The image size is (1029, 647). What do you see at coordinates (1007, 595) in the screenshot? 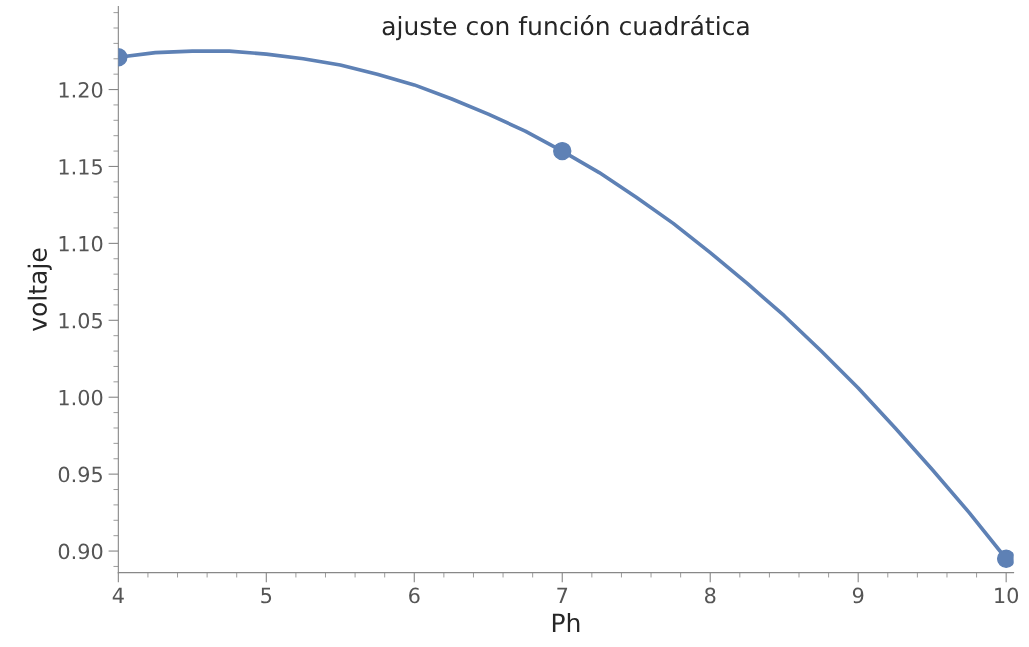
I see `x-tick-label: 10` at bounding box center [1007, 595].